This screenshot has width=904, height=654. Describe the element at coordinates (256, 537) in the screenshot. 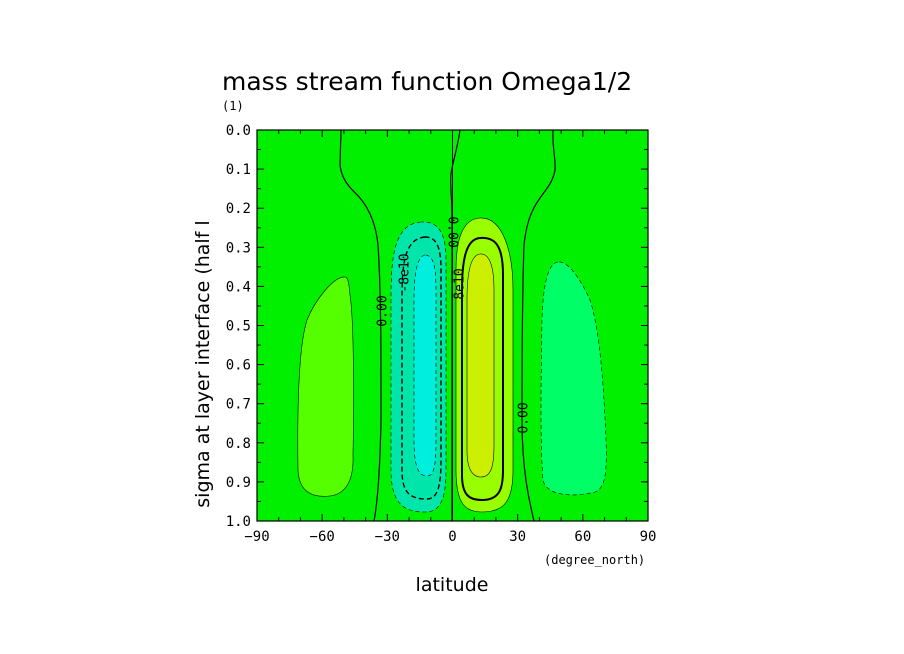

I see `x-tick-label: −90` at that location.